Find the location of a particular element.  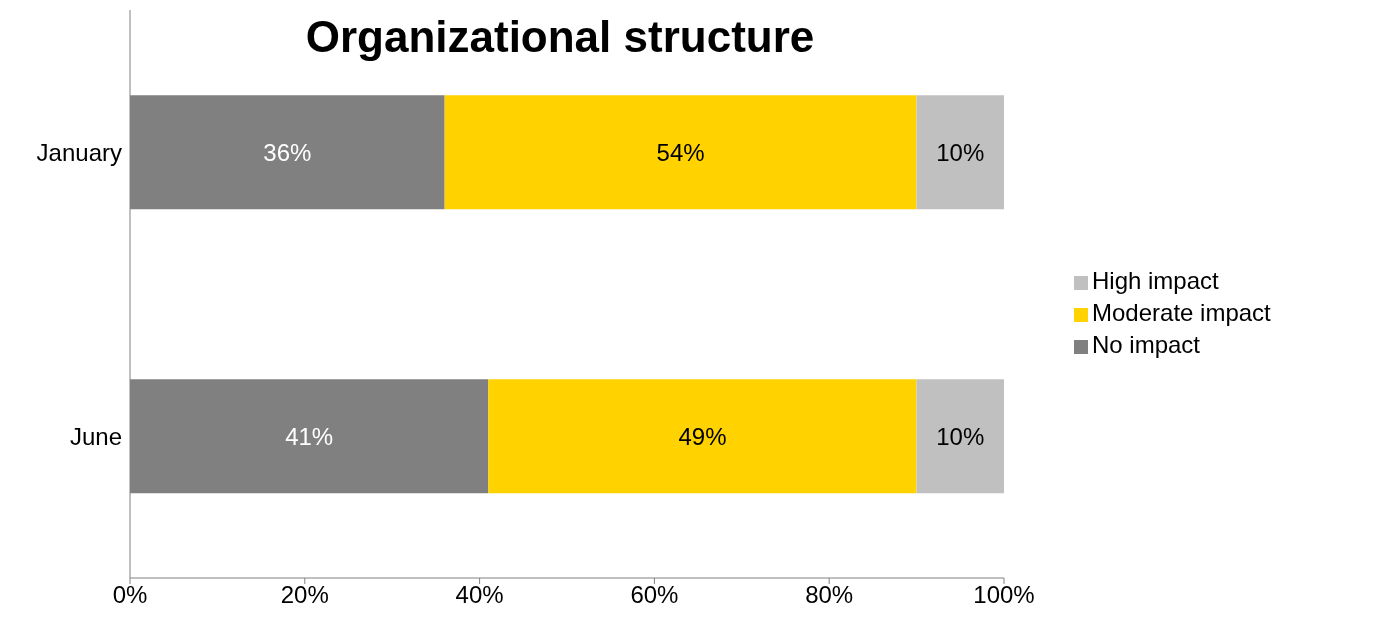

data-label: 36% is located at coordinates (287, 152).